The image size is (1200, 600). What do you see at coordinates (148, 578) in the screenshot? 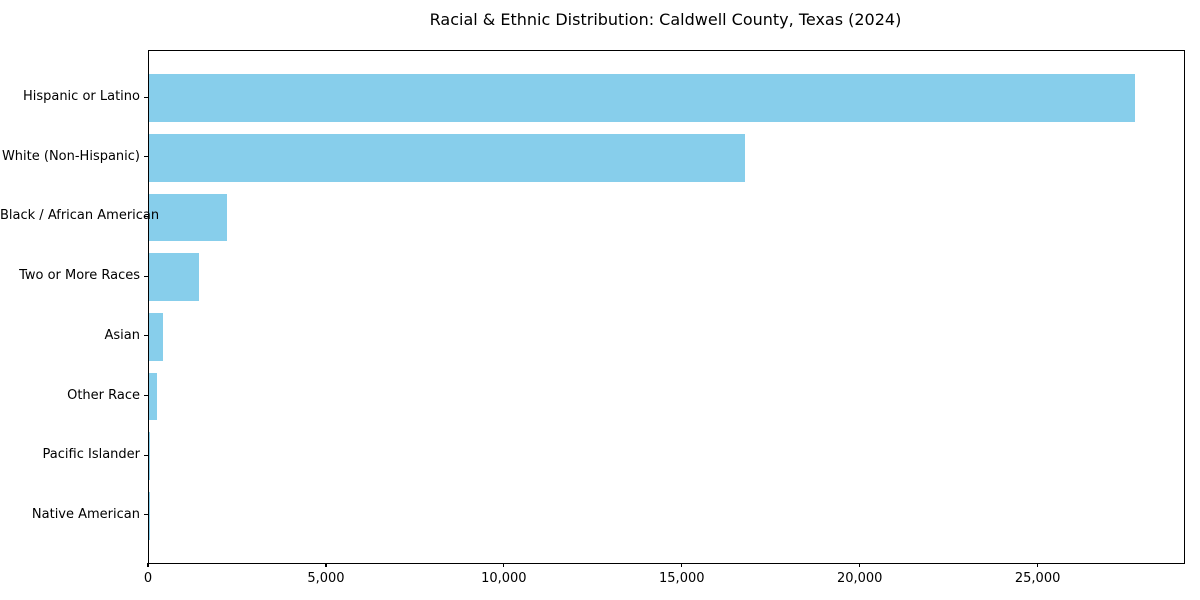
I see `x-tick-label-0: 0` at bounding box center [148, 578].